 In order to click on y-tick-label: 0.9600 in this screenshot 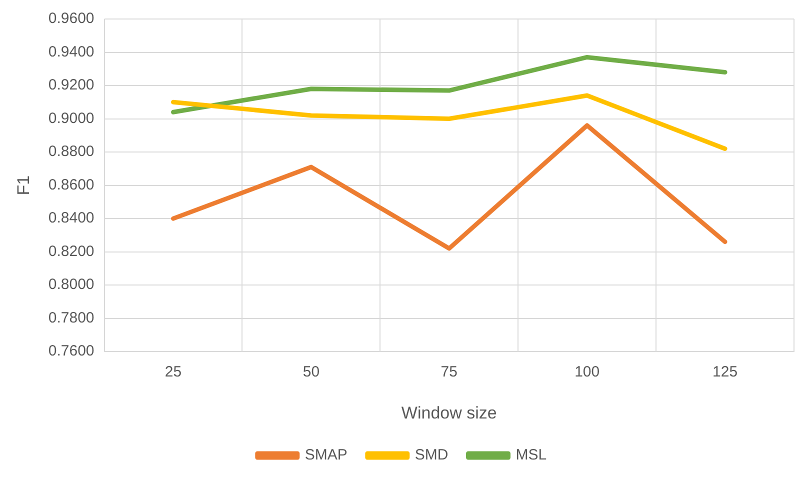, I will do `click(71, 19)`.